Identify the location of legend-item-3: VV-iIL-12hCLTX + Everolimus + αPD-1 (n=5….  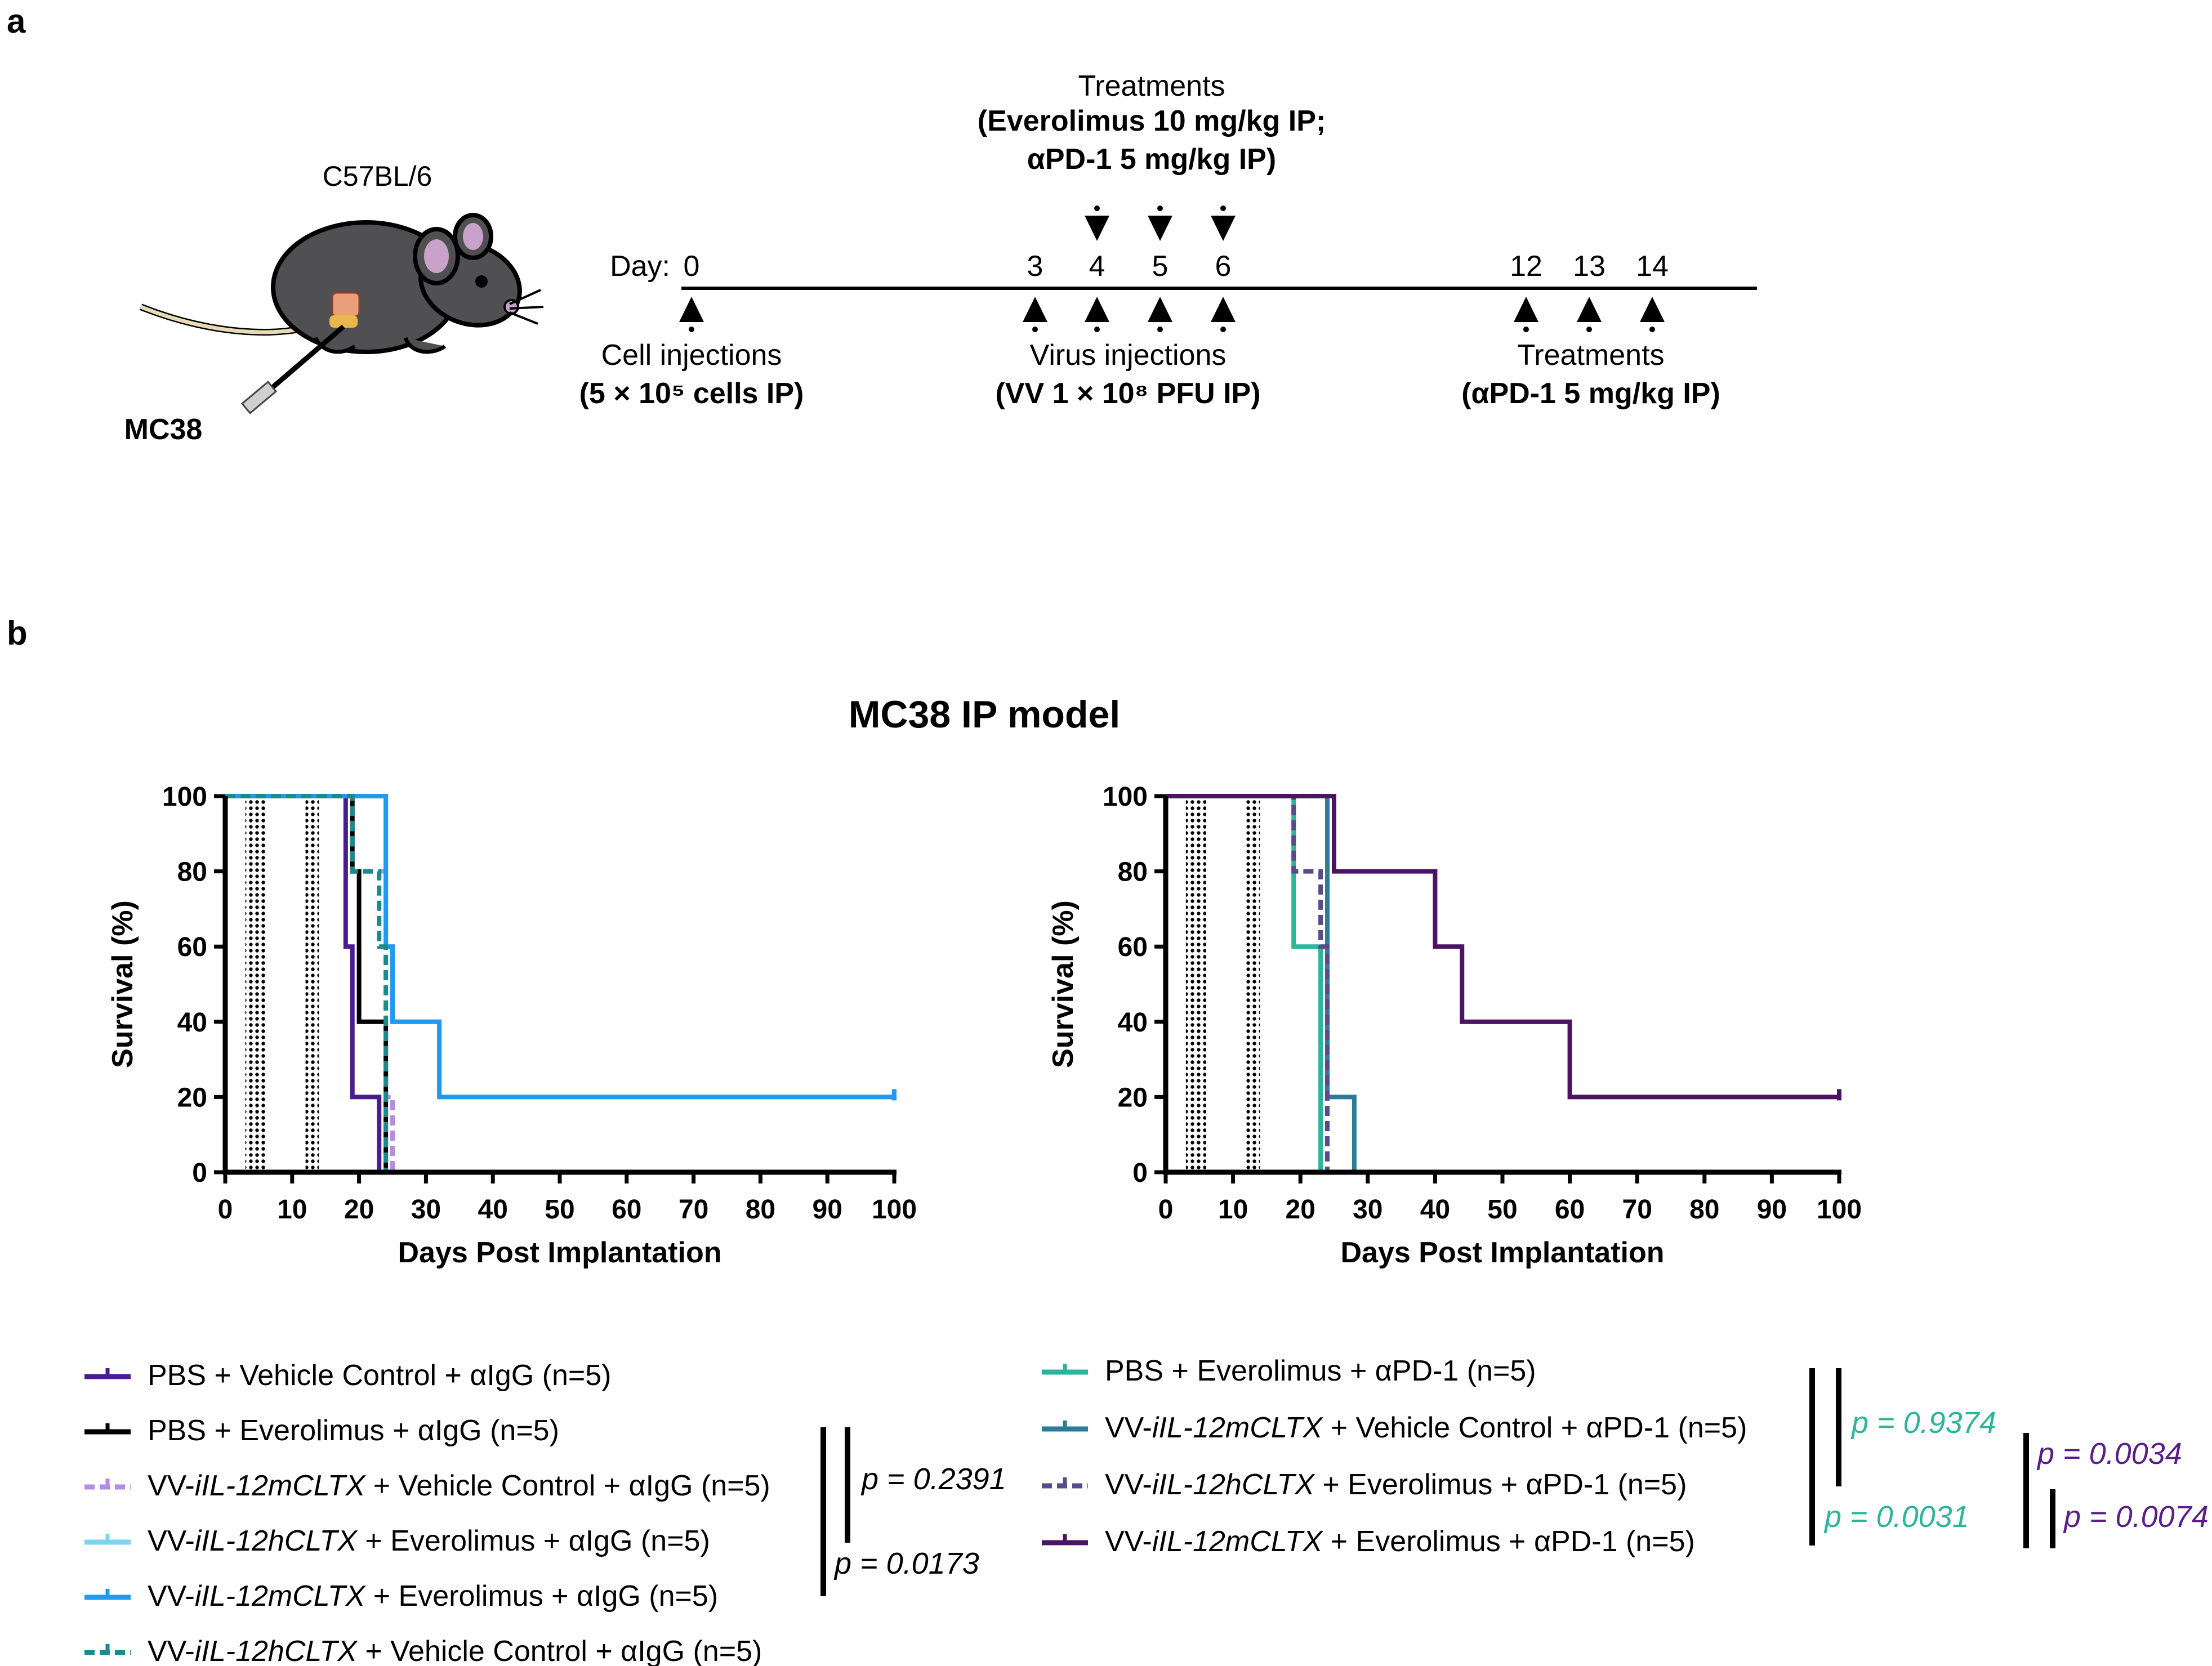
(1364, 1485).